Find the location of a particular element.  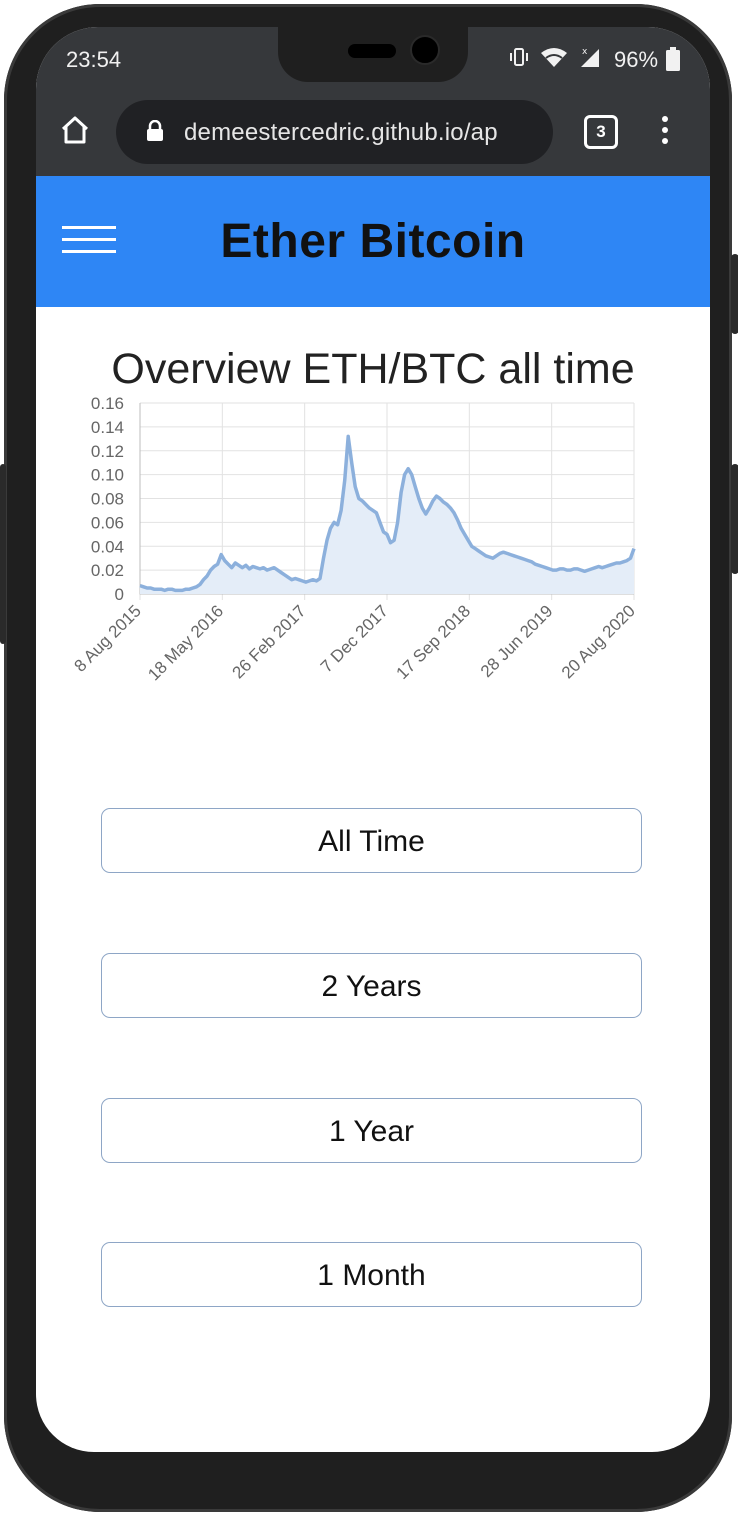

battery-icon is located at coordinates (673, 59).